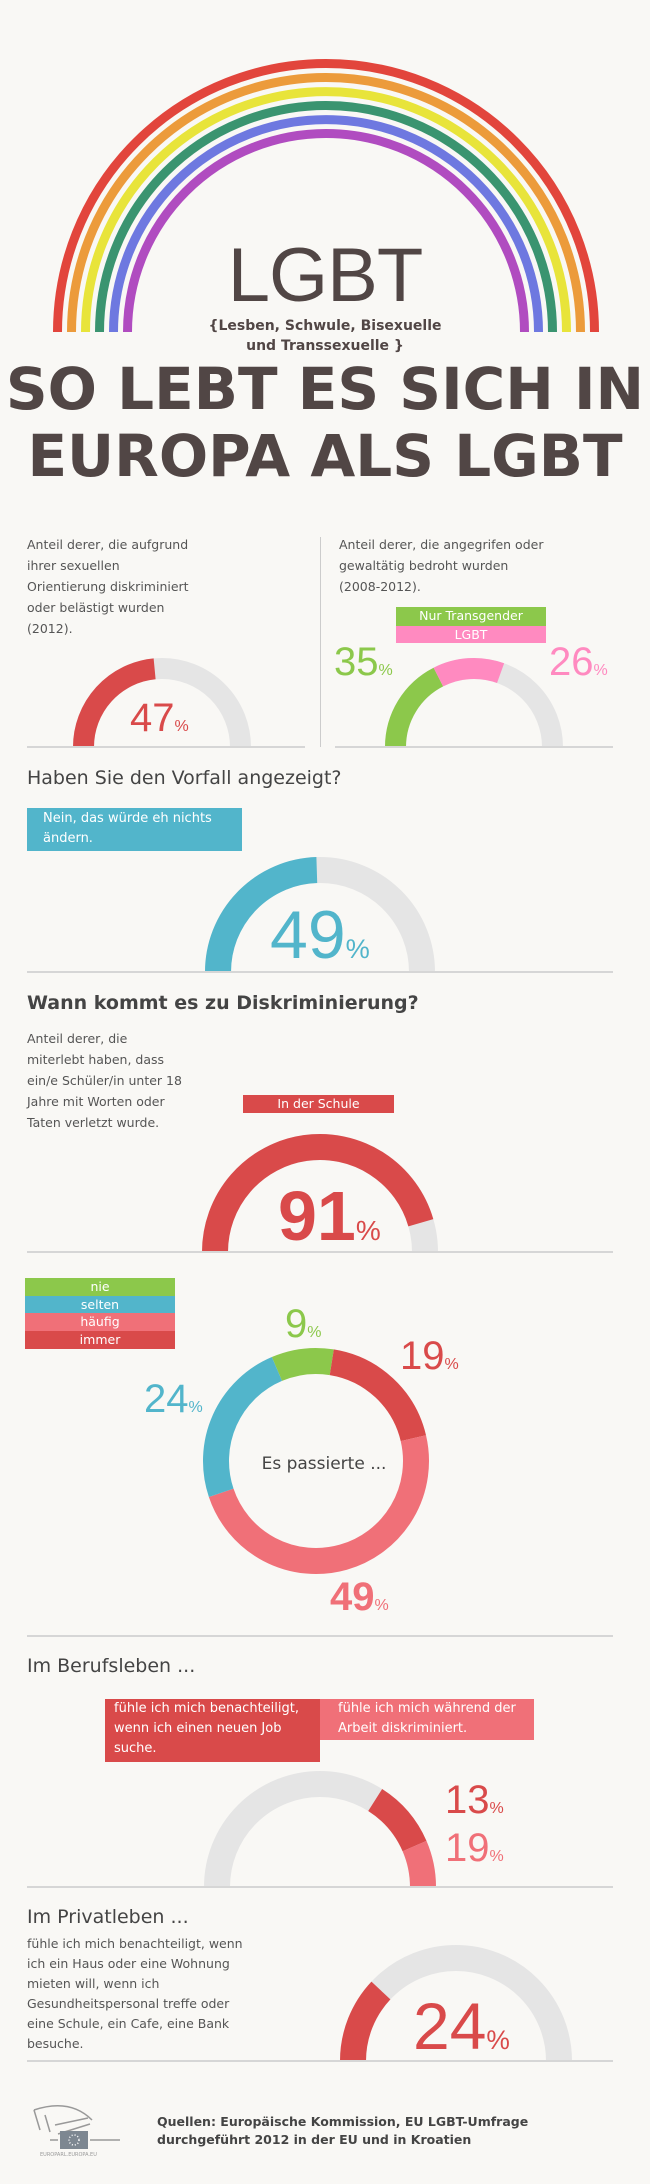 The image size is (650, 2184). Describe the element at coordinates (184, 778) in the screenshot. I see `heading-vorfall: Haben Sie den Vorfall angezeigt?` at that location.